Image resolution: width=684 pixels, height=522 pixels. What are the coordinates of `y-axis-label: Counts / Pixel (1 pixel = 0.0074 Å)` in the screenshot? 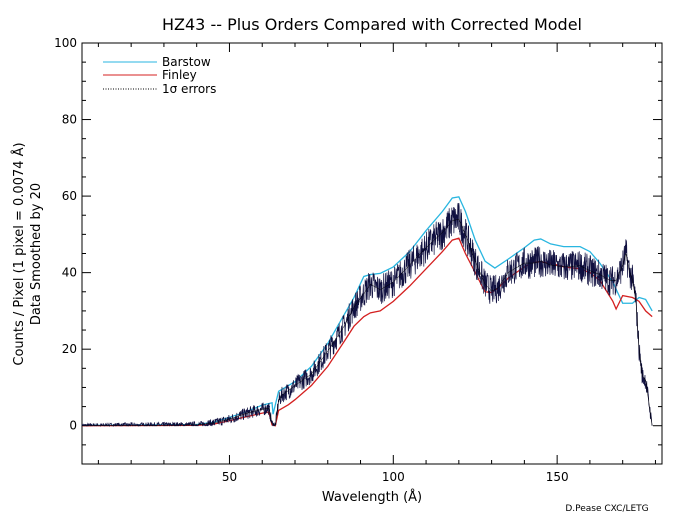 It's located at (19, 253).